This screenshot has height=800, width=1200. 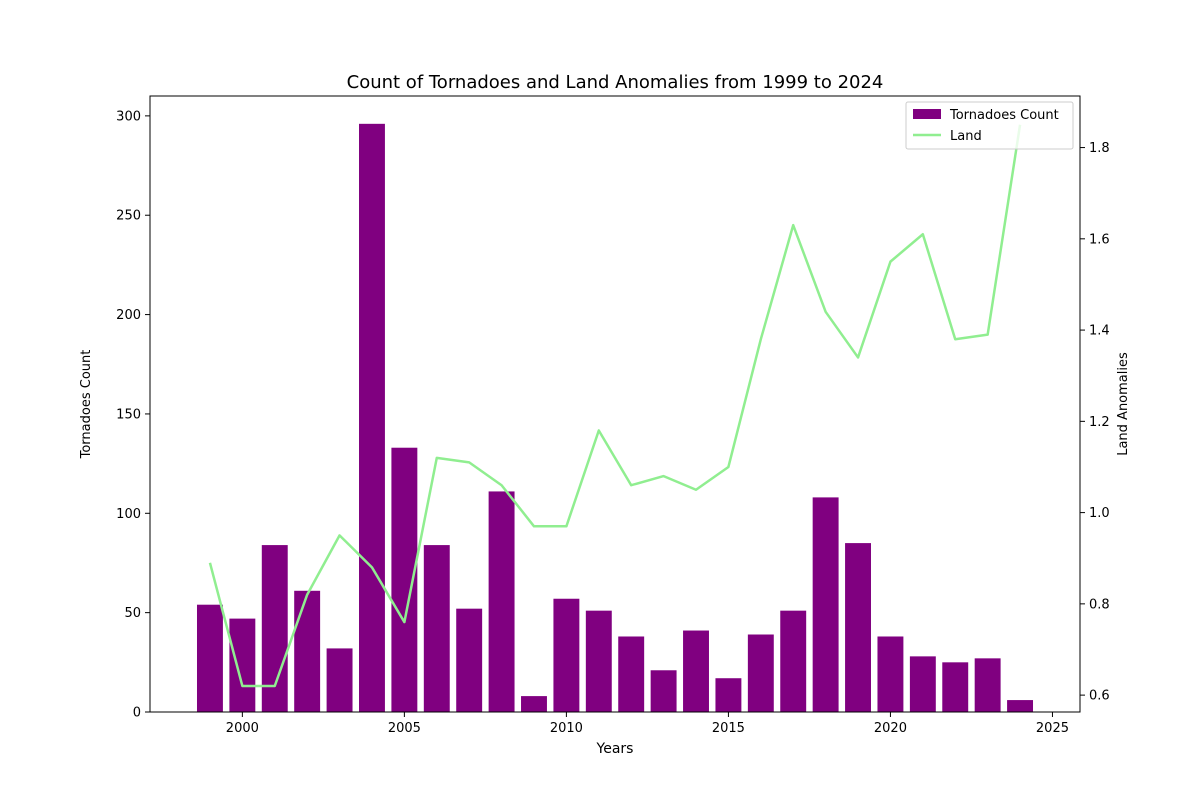 I want to click on bar-2015, so click(x=728, y=695).